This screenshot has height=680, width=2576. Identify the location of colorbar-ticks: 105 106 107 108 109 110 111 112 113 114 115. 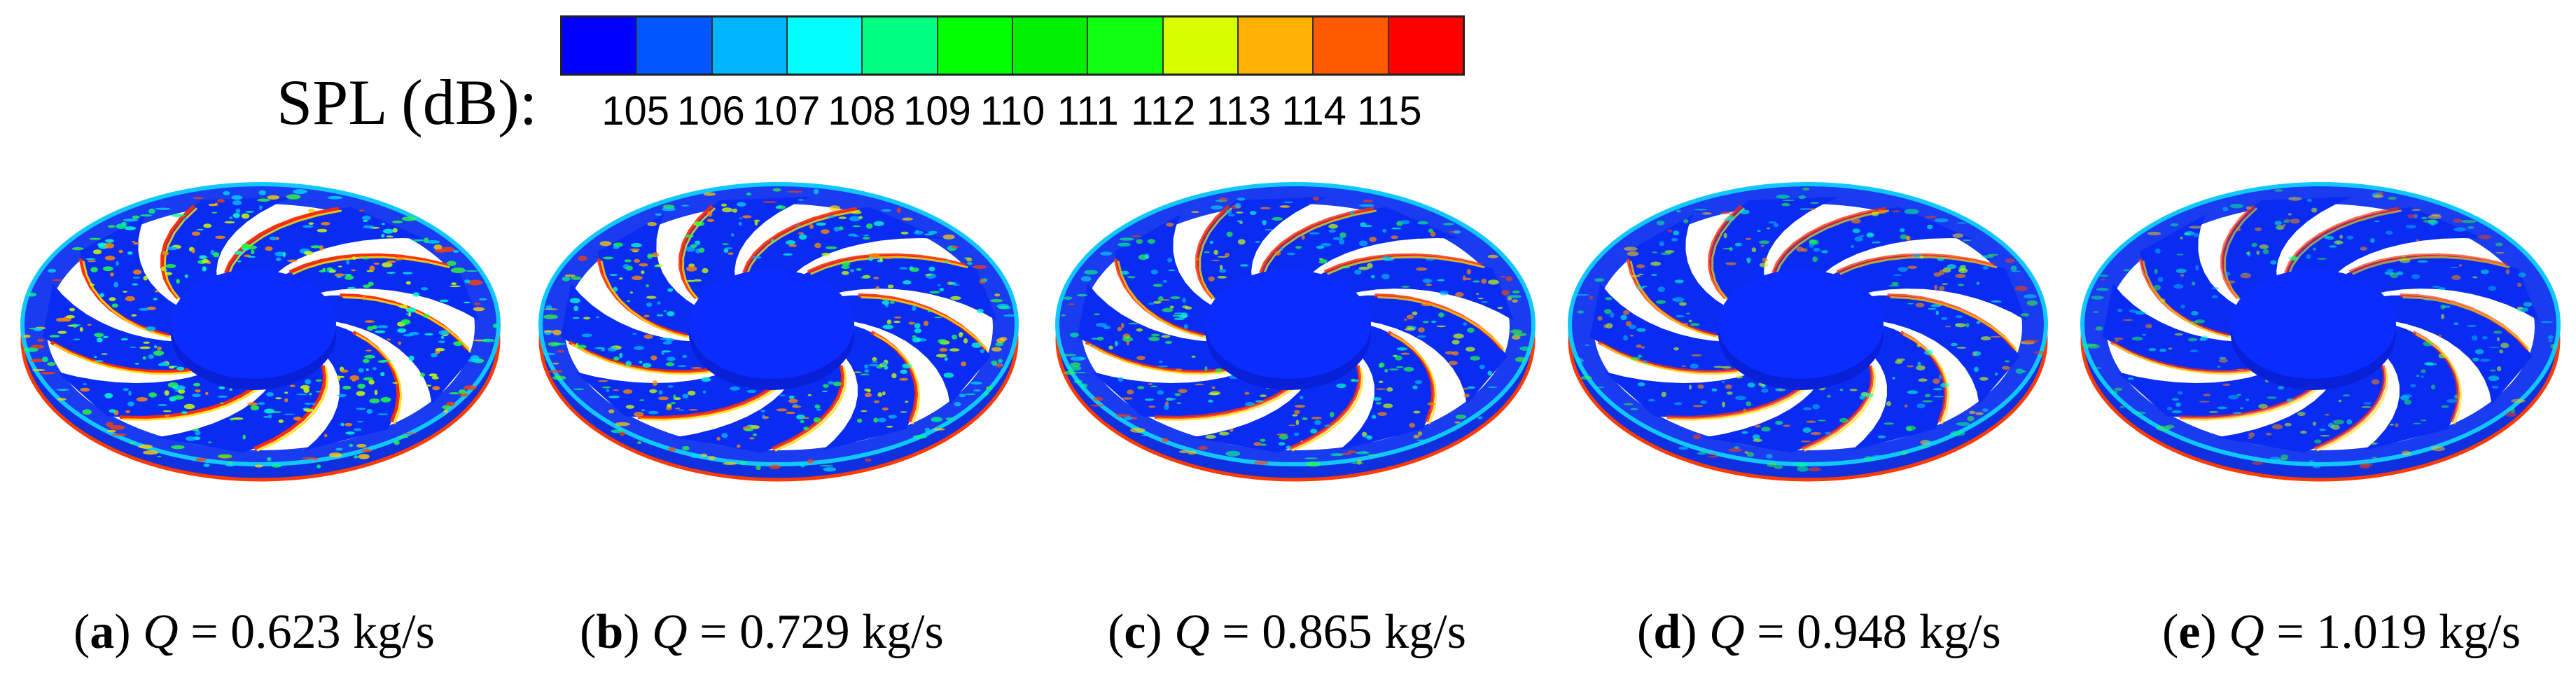
(1012, 116).